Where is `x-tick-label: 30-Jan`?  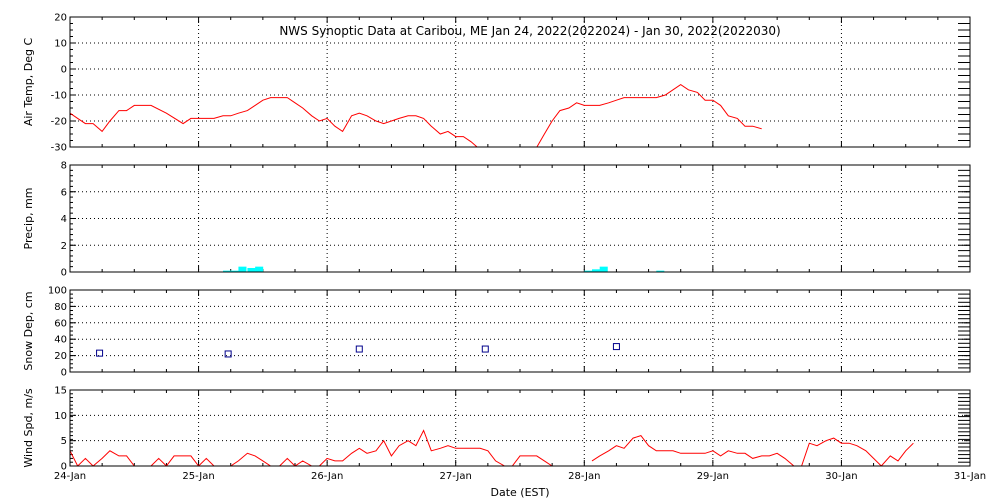
x-tick-label: 30-Jan is located at coordinates (841, 476).